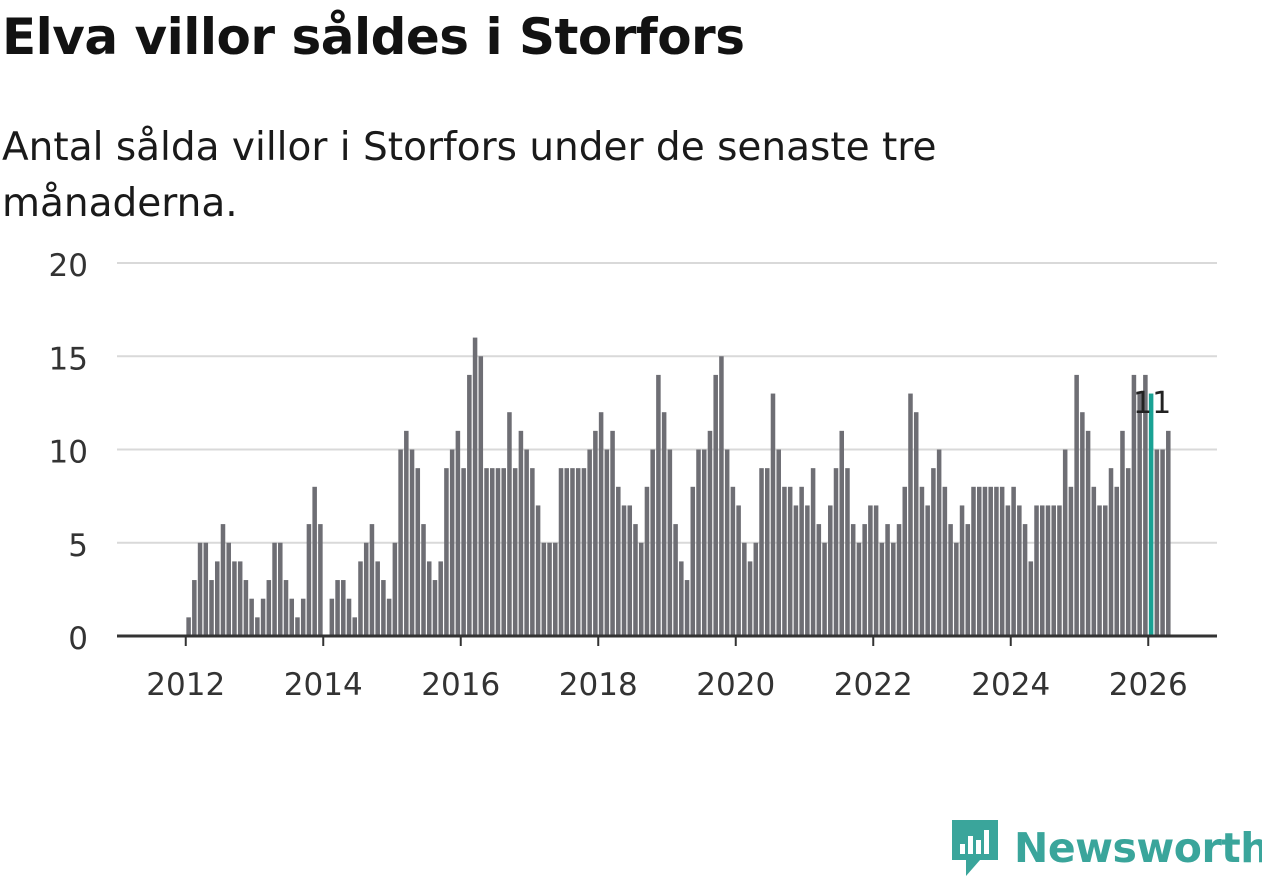 The width and height of the screenshot is (1262, 879). What do you see at coordinates (68, 453) in the screenshot?
I see `y-tick-label: 10` at bounding box center [68, 453].